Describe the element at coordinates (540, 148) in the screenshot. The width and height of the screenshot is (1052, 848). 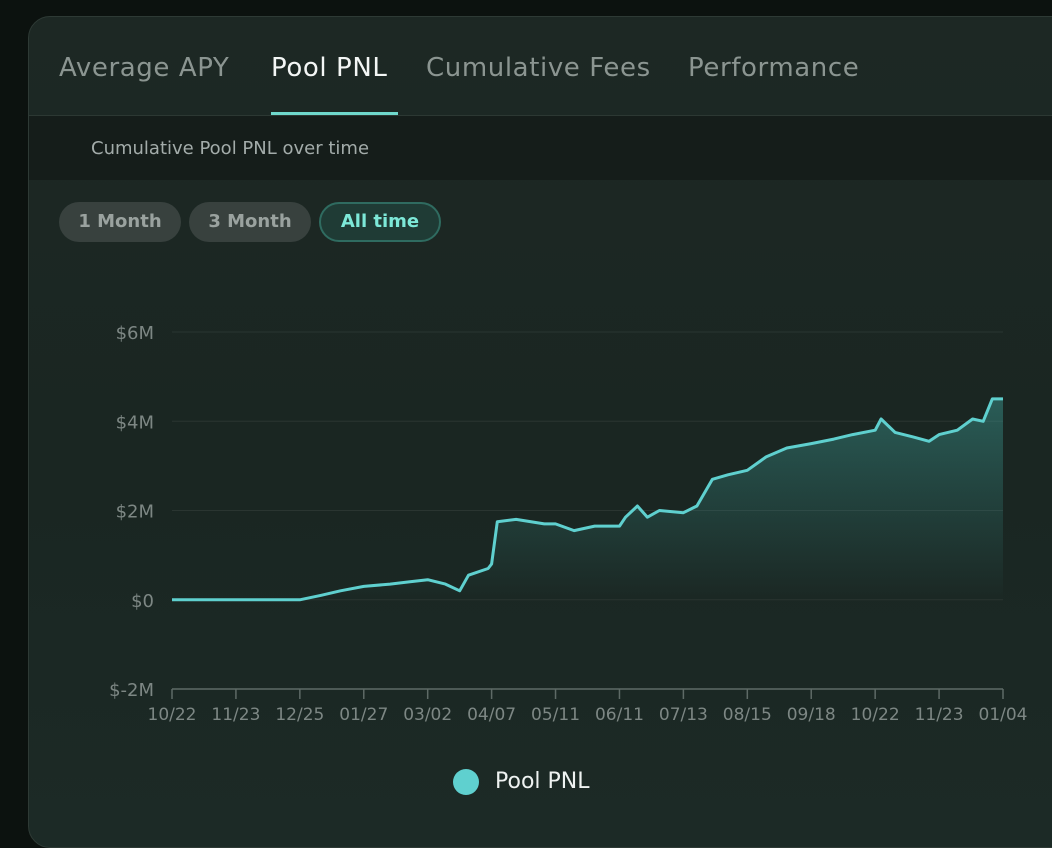
I see `chart-subtitle-bar: Cumulative Pool PNL over time` at that location.